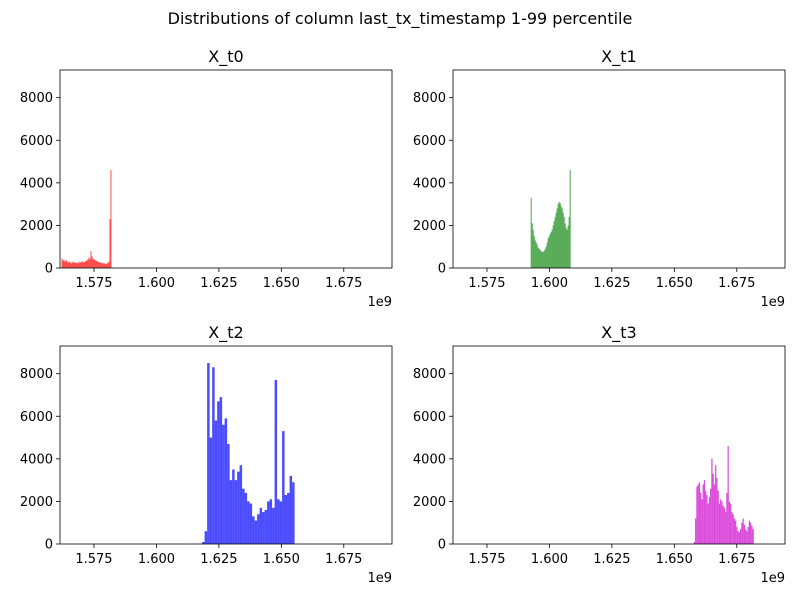 The height and width of the screenshot is (600, 800). What do you see at coordinates (618, 333) in the screenshot?
I see `subplot-title: X_t3` at bounding box center [618, 333].